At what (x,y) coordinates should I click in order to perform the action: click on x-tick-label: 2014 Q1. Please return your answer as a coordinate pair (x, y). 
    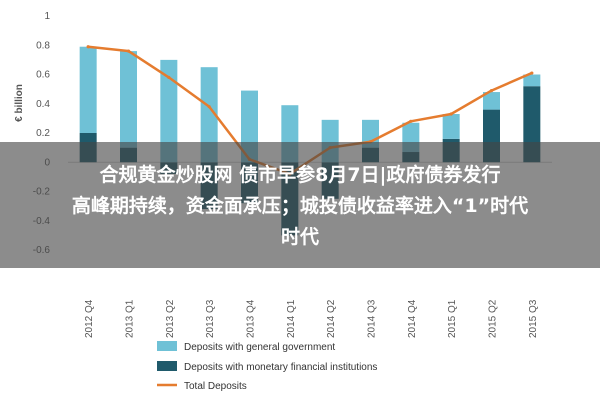
    Looking at the image, I should click on (291, 318).